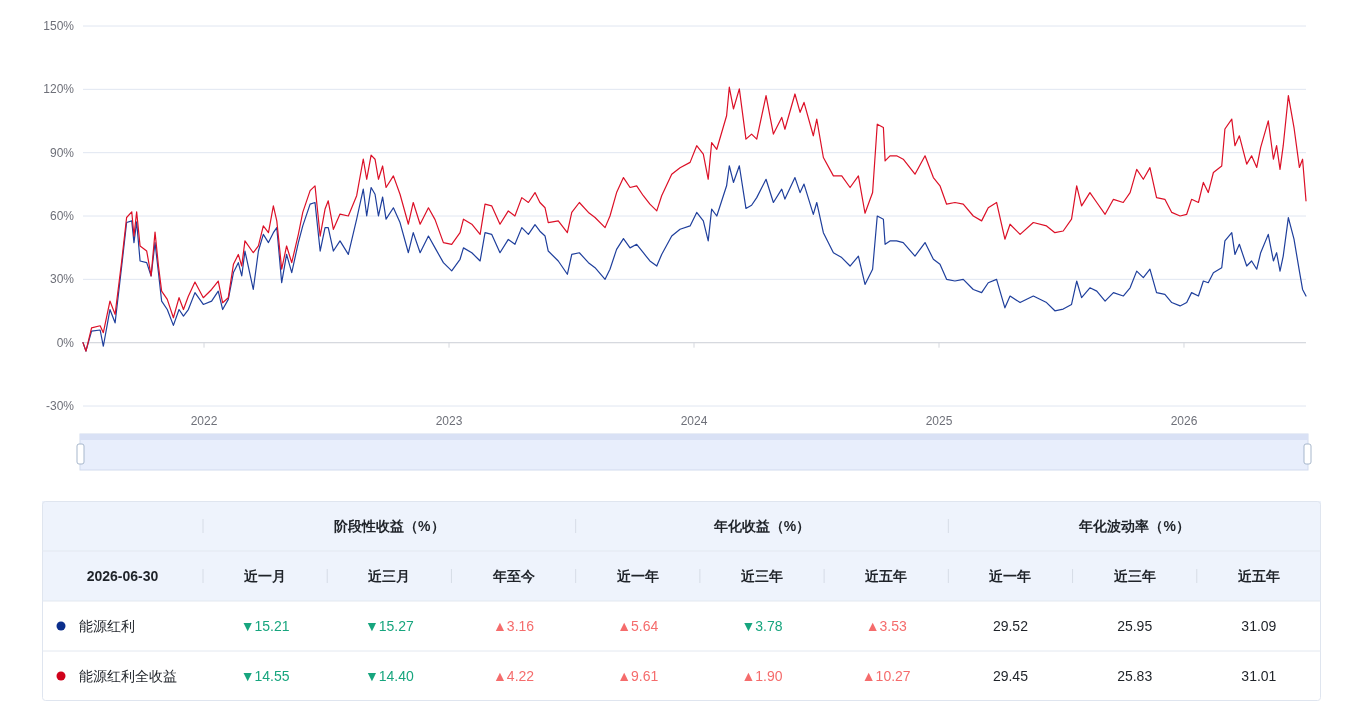 This screenshot has width=1369, height=714. Describe the element at coordinates (59, 26) in the screenshot. I see `y-tick-label: 150%` at that location.